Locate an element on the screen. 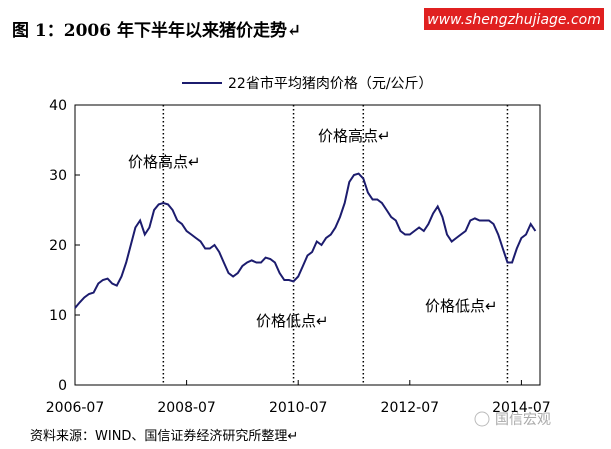 The image size is (611, 449). watermark: www.shengzhujiage.com is located at coordinates (514, 20).